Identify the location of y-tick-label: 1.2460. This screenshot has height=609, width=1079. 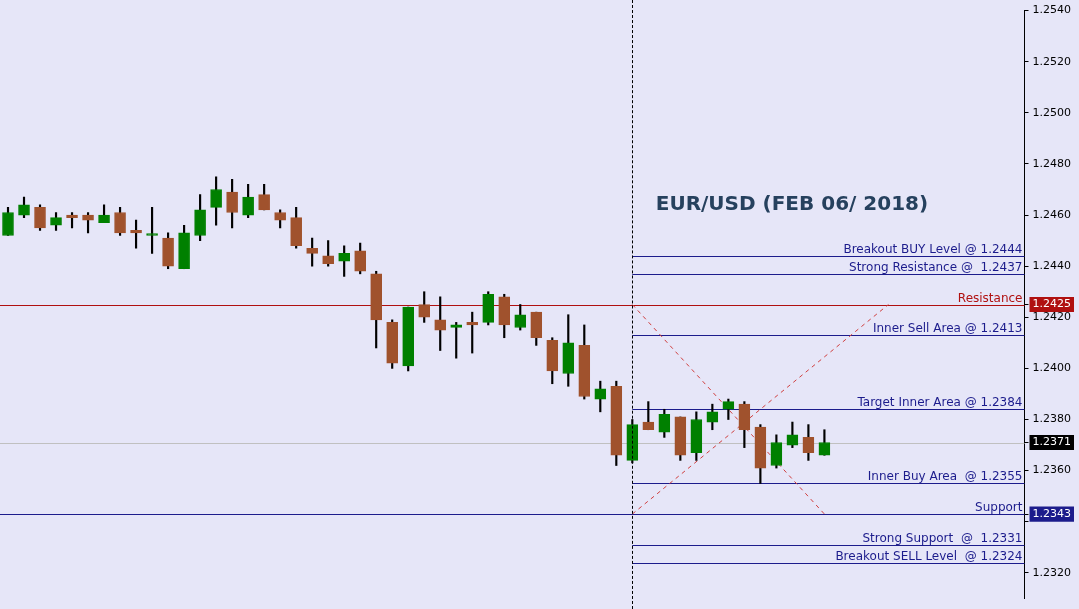
(1052, 214).